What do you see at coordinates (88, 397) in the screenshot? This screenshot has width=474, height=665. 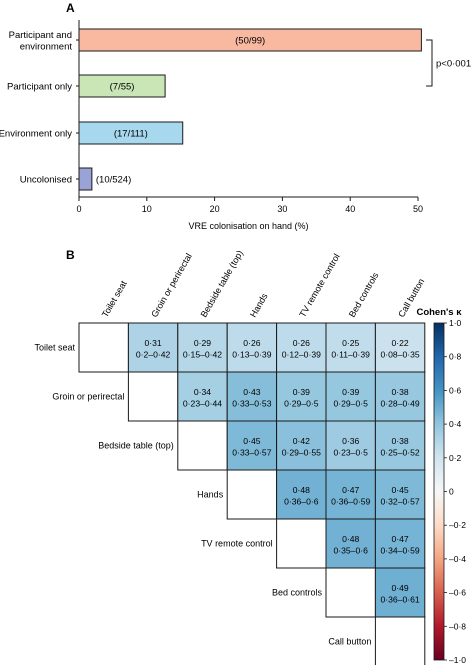 I see `row-label: Groin or perirectal` at bounding box center [88, 397].